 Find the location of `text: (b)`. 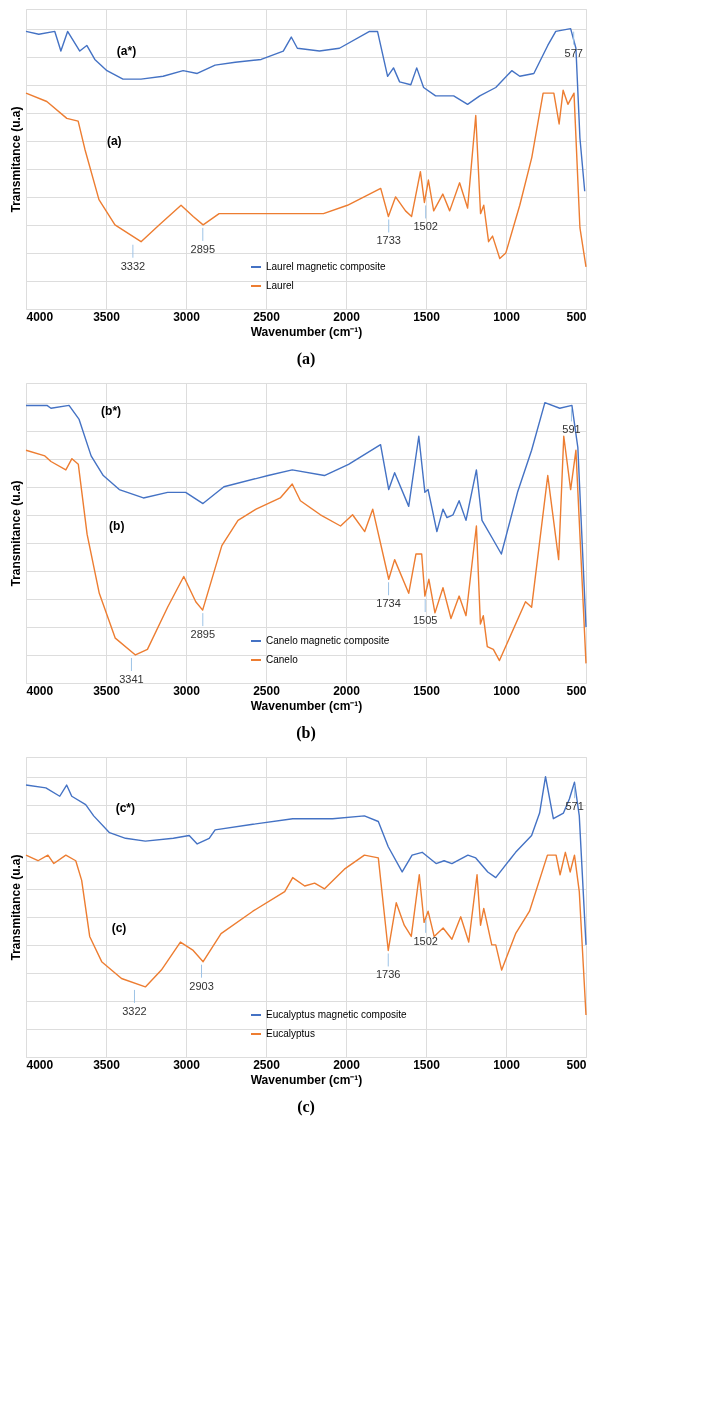

text: (b) is located at coordinates (306, 733).